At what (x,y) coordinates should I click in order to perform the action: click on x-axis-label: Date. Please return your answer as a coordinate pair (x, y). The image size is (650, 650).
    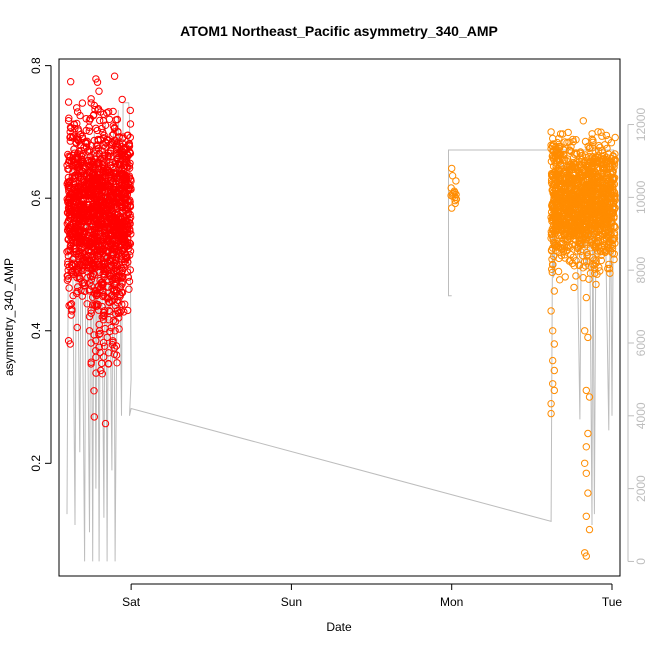
    Looking at the image, I should click on (339, 627).